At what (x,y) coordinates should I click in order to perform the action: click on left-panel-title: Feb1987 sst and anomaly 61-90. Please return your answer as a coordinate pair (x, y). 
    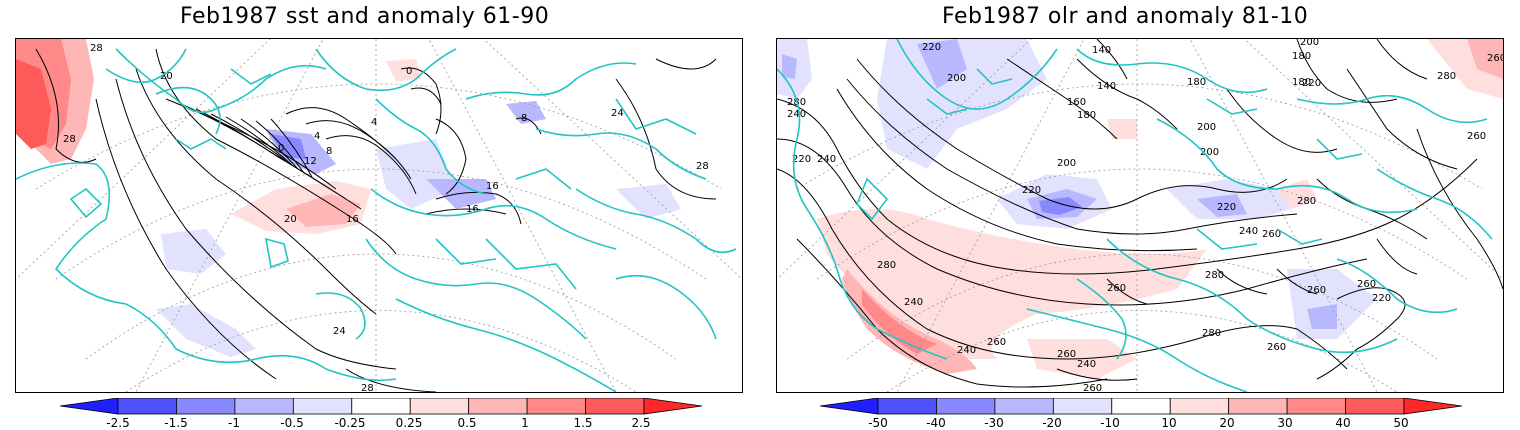
    Looking at the image, I should click on (365, 16).